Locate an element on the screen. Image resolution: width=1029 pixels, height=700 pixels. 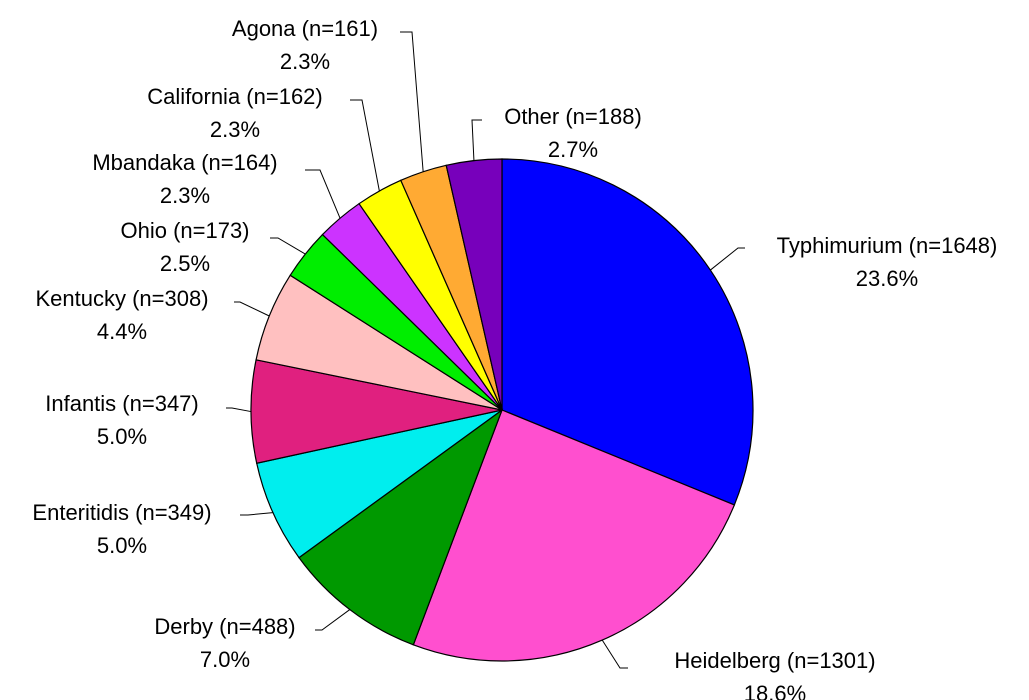
slice-label: Ohio (n=173) is located at coordinates (184, 230).